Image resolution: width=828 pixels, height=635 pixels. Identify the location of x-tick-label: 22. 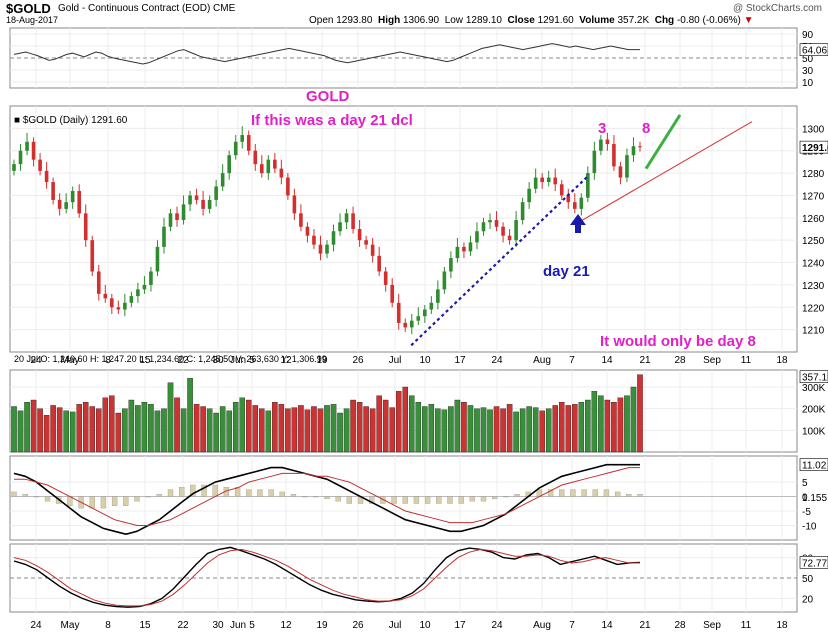
(183, 625).